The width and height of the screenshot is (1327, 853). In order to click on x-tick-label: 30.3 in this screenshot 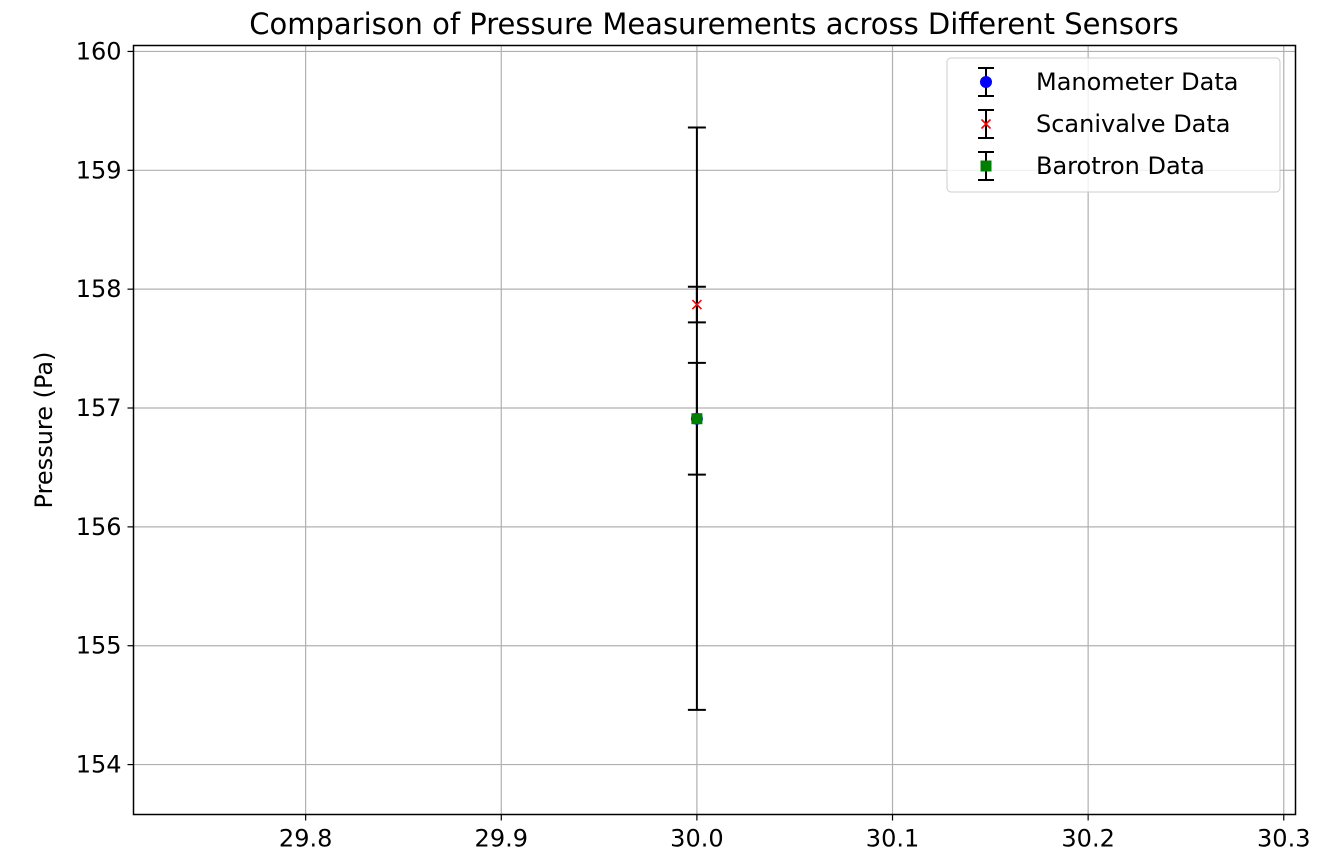, I will do `click(1283, 839)`.